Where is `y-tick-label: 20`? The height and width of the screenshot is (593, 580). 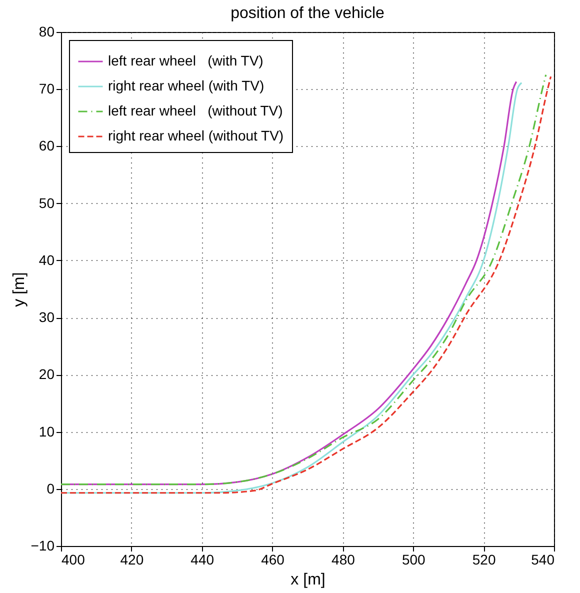 y-tick-label: 20 is located at coordinates (46, 374).